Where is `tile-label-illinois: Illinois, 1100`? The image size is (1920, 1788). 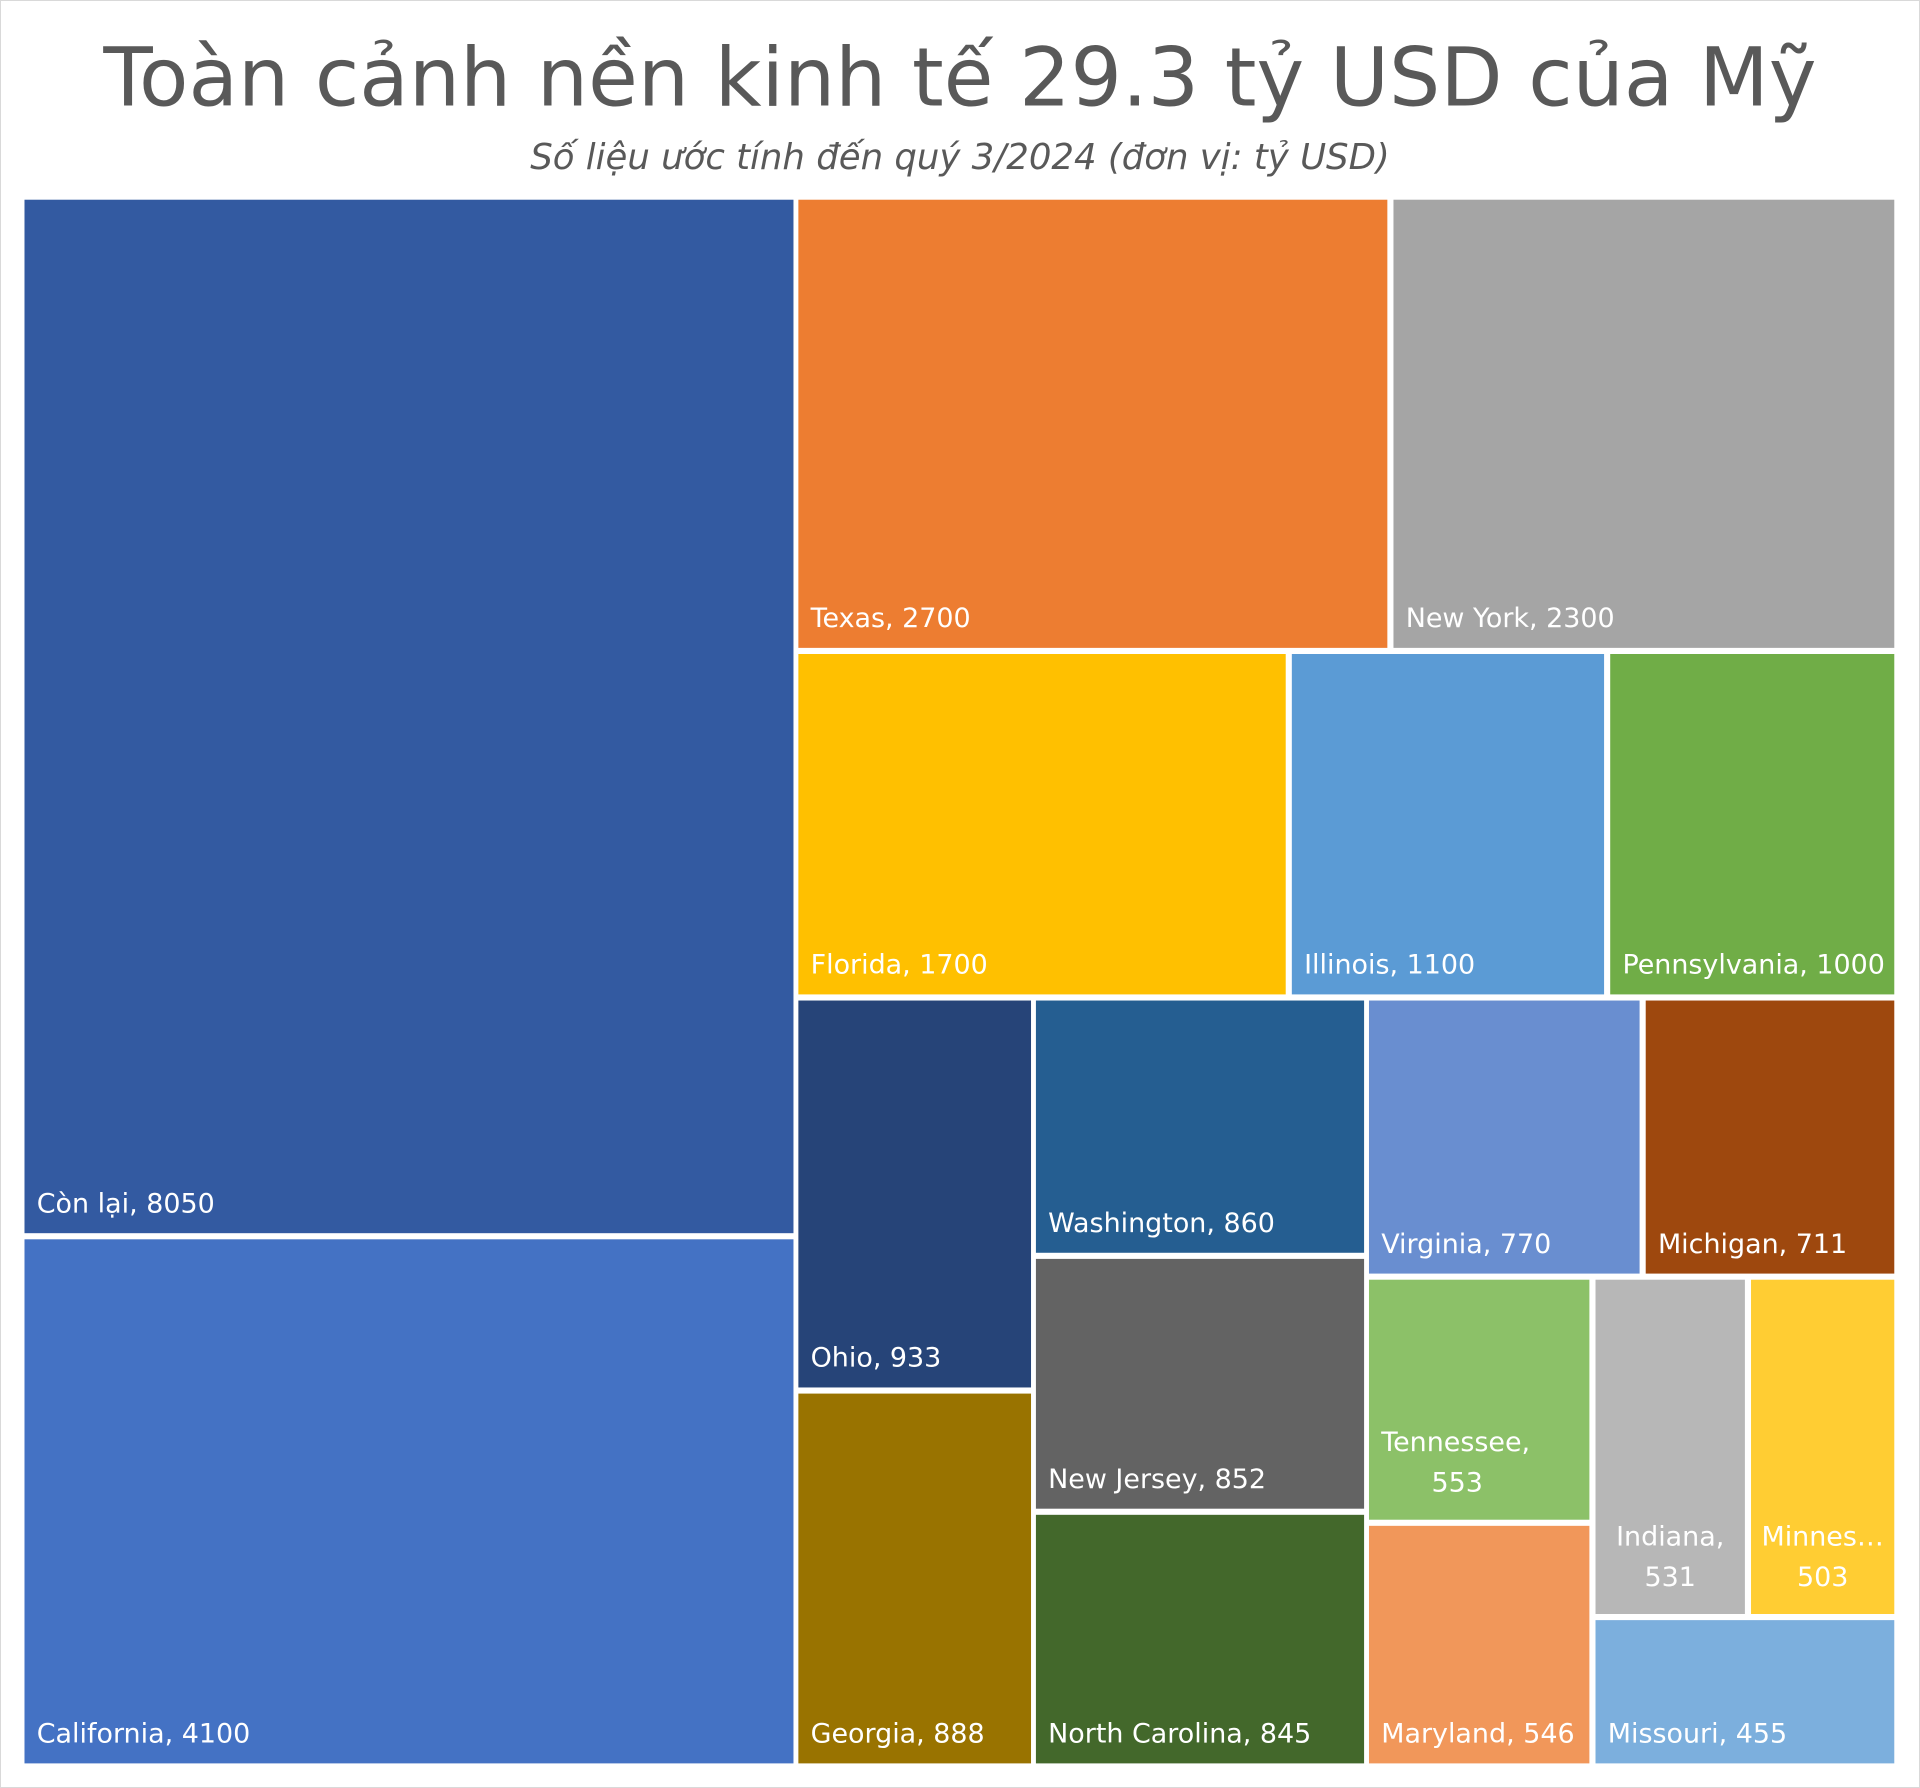 tile-label-illinois: Illinois, 1100 is located at coordinates (1389, 965).